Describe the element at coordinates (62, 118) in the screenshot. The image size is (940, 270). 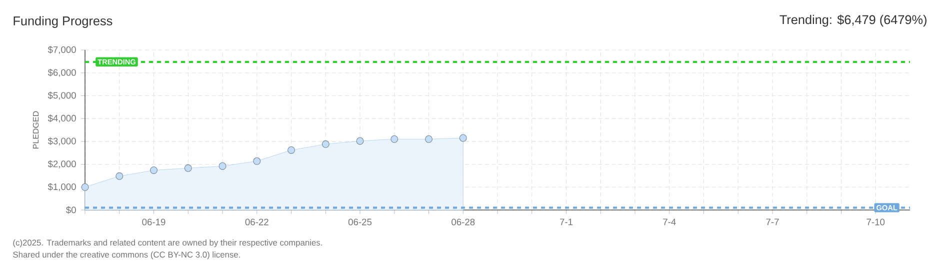
I see `y-tick-label: $4,000` at that location.